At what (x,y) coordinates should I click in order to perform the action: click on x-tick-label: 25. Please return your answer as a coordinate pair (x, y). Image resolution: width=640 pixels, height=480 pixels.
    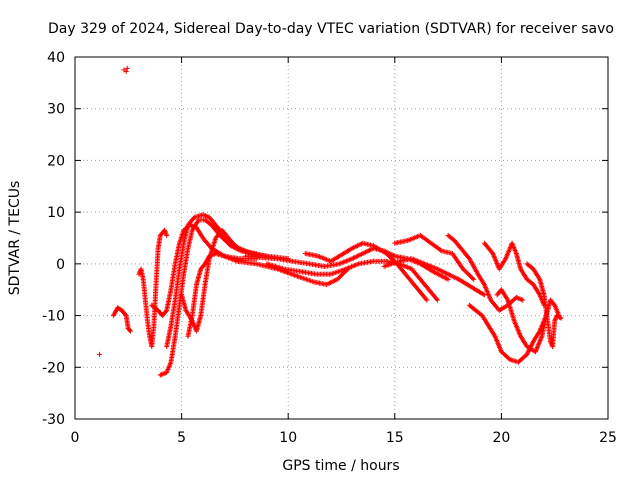
    Looking at the image, I should click on (608, 438).